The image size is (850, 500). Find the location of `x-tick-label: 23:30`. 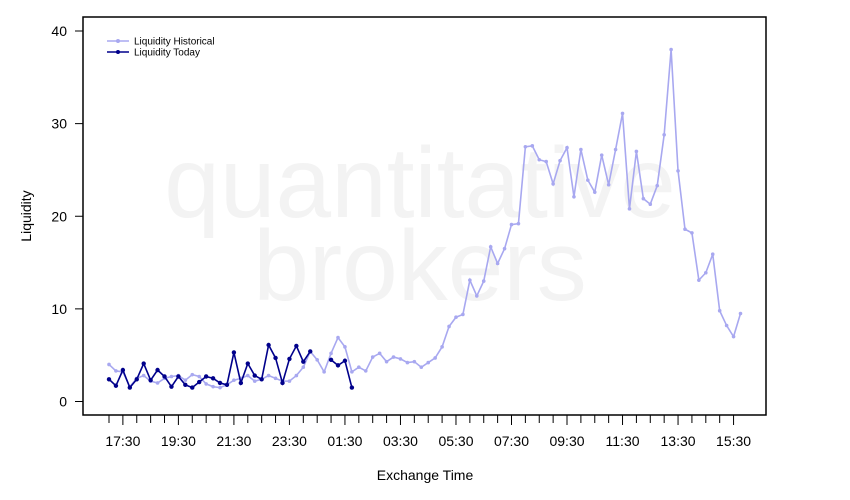

x-tick-label: 23:30 is located at coordinates (289, 441).